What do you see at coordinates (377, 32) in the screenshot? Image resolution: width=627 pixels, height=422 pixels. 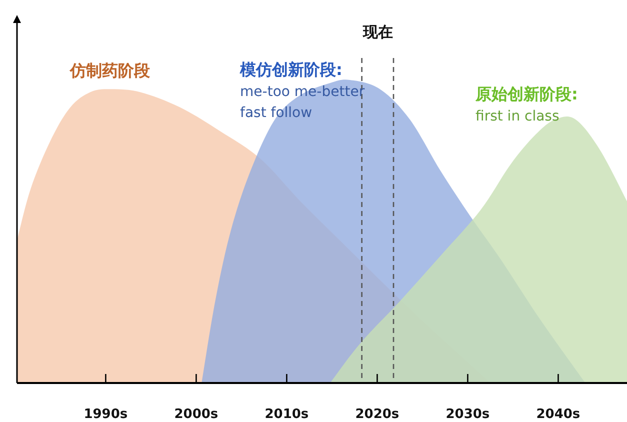 I see `ref-line-label: 现在` at bounding box center [377, 32].